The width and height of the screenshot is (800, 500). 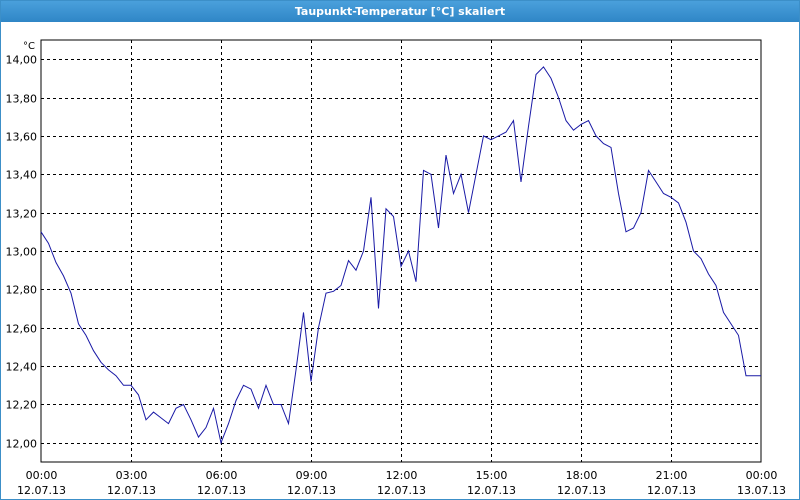 What do you see at coordinates (132, 475) in the screenshot?
I see `x-tick-label-time: 03:00` at bounding box center [132, 475].